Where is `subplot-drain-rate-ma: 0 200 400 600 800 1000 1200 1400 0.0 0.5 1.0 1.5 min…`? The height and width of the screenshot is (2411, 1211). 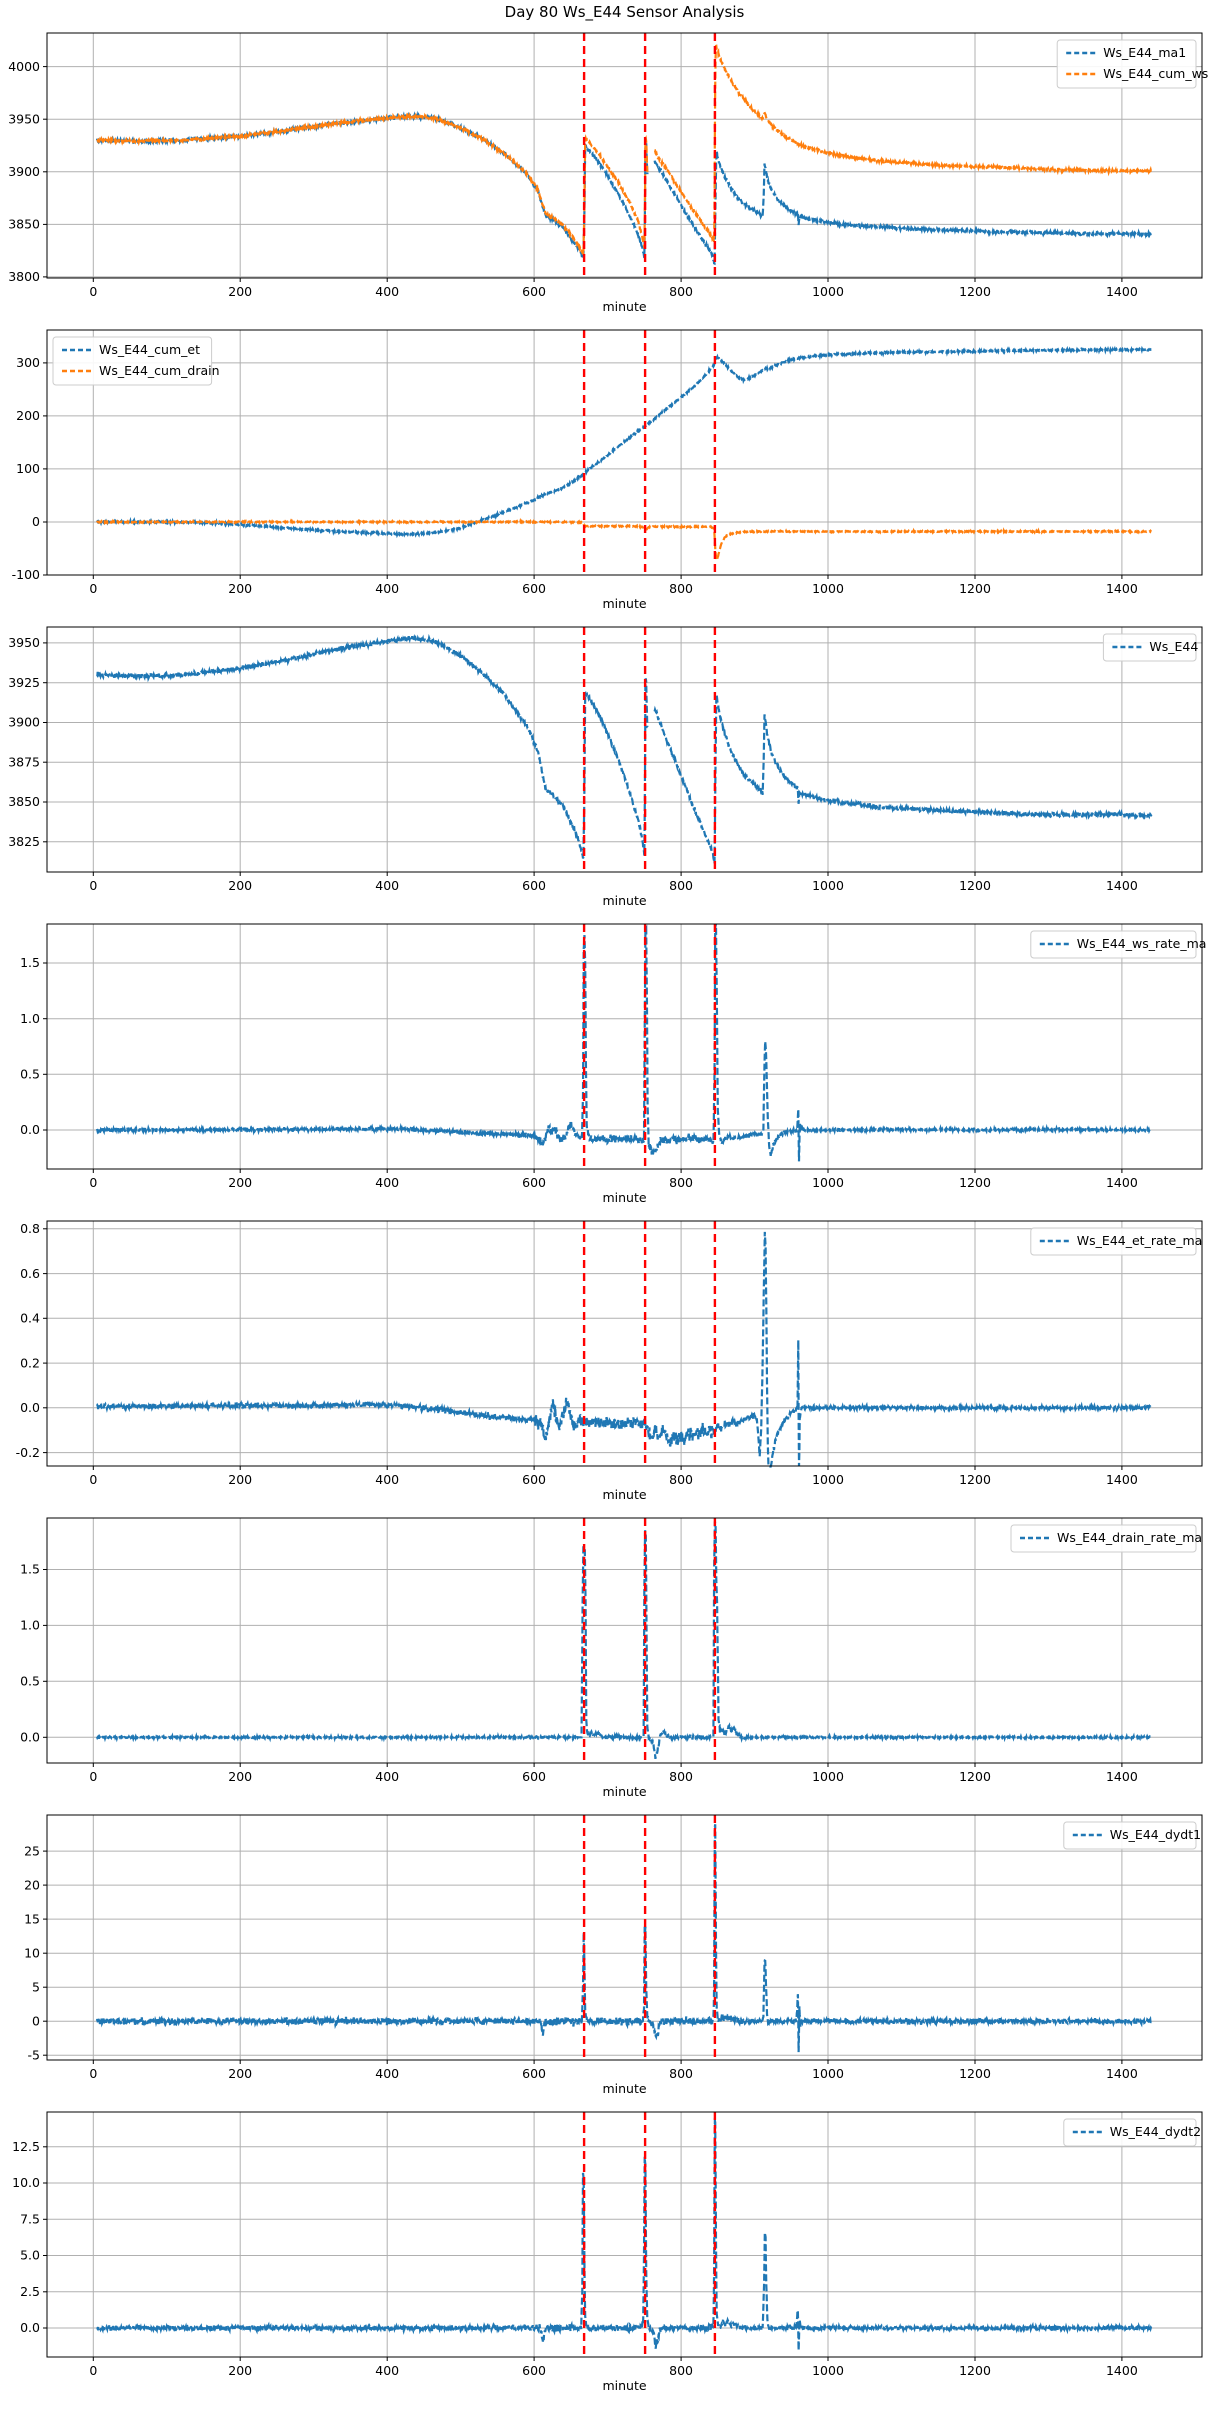 subplot-drain-rate-ma: 0 200 400 600 800 1000 1200 1400 0.0 0.5 1.0 1.5 min… is located at coordinates (611, 1658).